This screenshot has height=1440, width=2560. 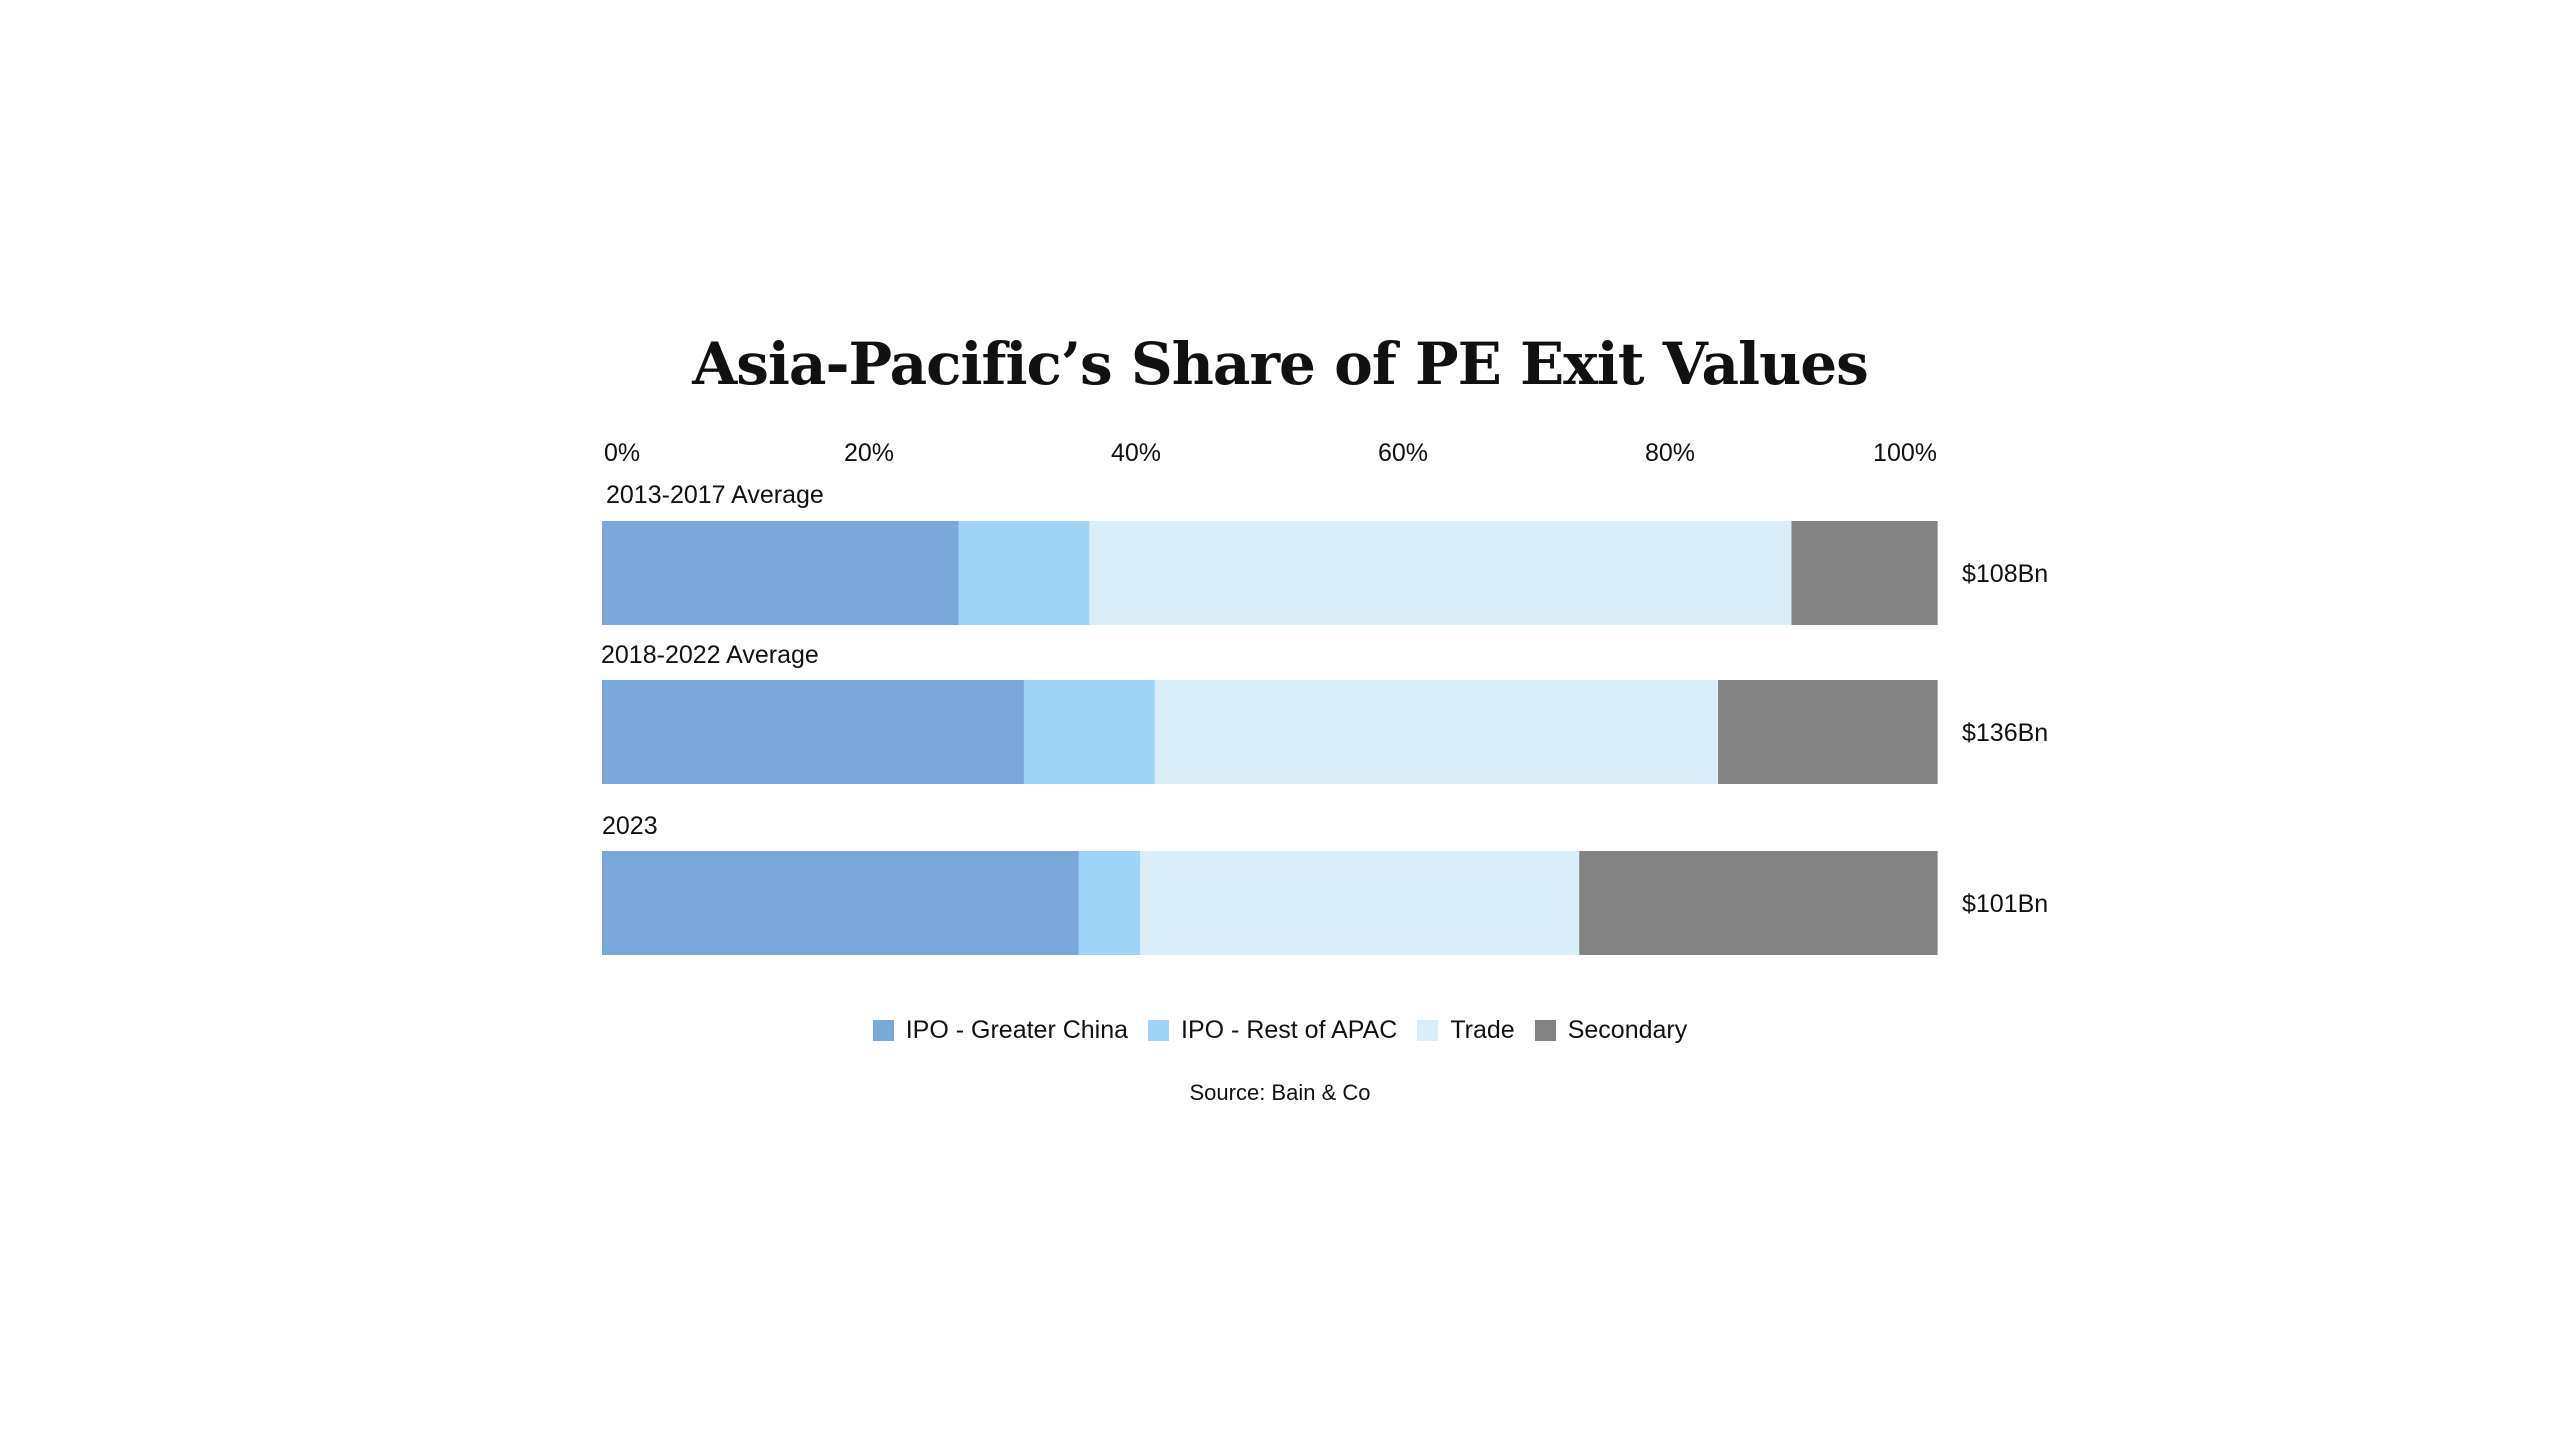 I want to click on total-value-label: $136Bn, so click(x=2005, y=733).